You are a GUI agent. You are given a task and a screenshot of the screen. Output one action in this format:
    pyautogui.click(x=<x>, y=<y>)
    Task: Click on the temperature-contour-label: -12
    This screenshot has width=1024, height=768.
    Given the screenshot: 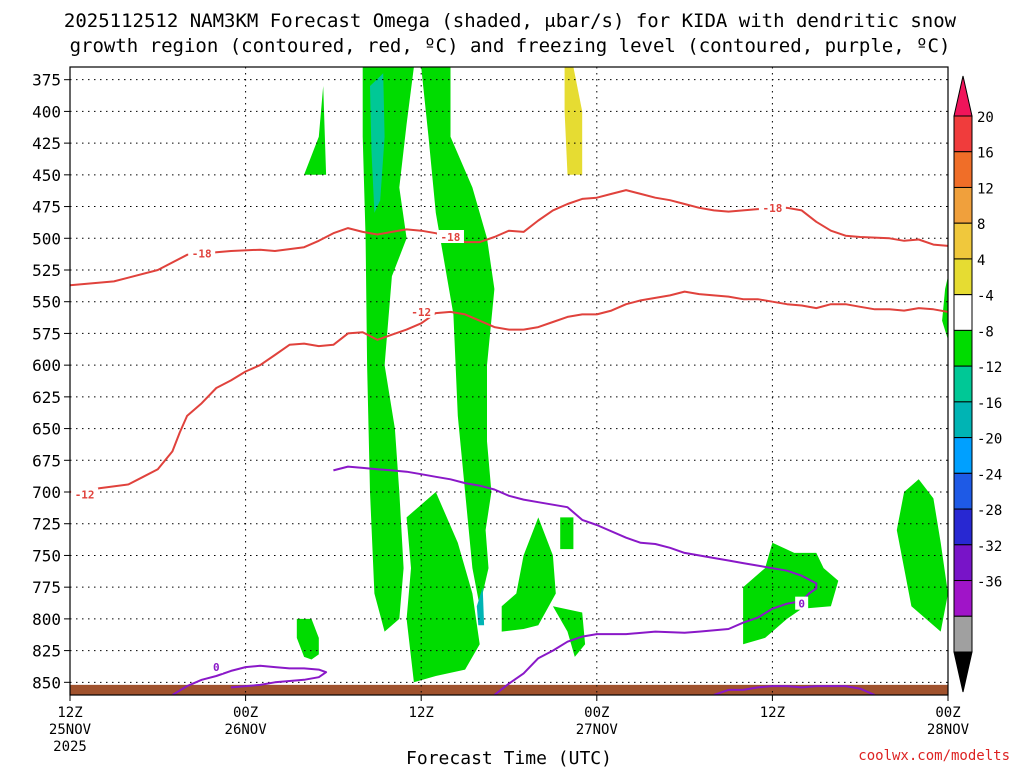 What is the action you would take?
    pyautogui.click(x=85, y=495)
    